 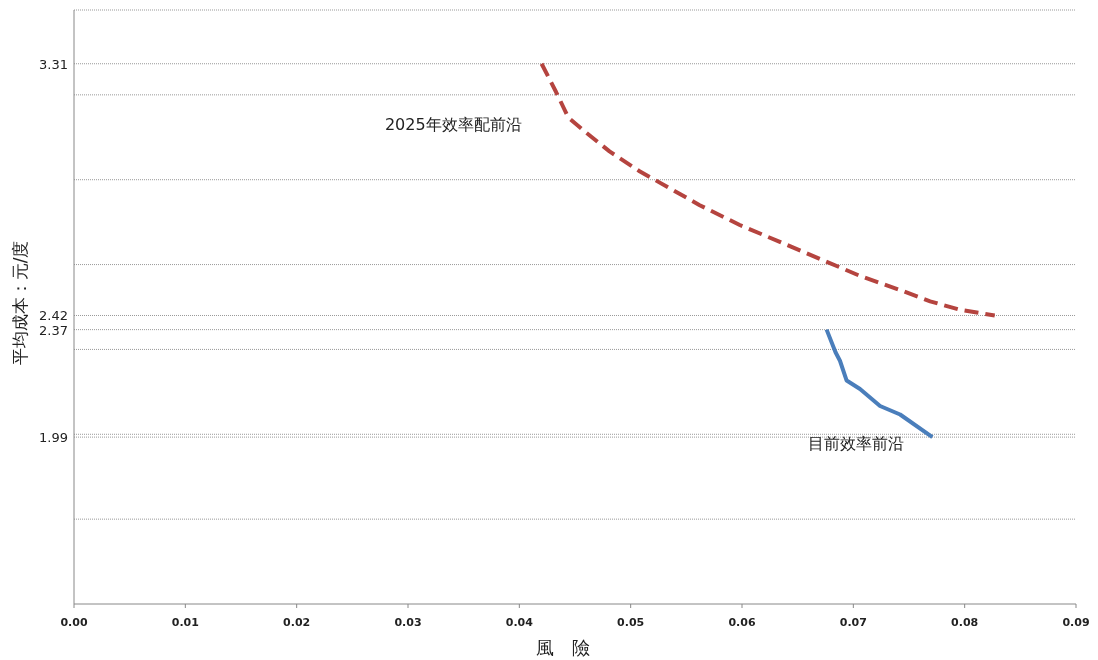 I want to click on x-tick-label: 0.01, so click(x=185, y=622).